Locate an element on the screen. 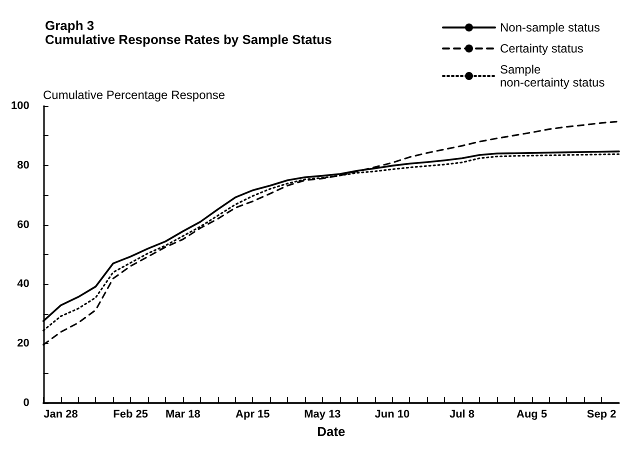  x-tick-label: Apr 15 is located at coordinates (253, 414).